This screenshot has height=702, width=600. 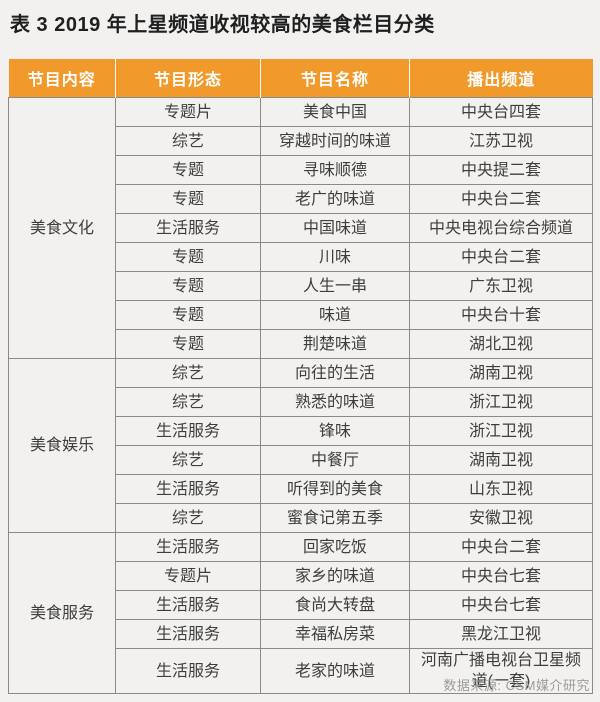 I want to click on channel-cell: 安徽卫视, so click(x=501, y=518).